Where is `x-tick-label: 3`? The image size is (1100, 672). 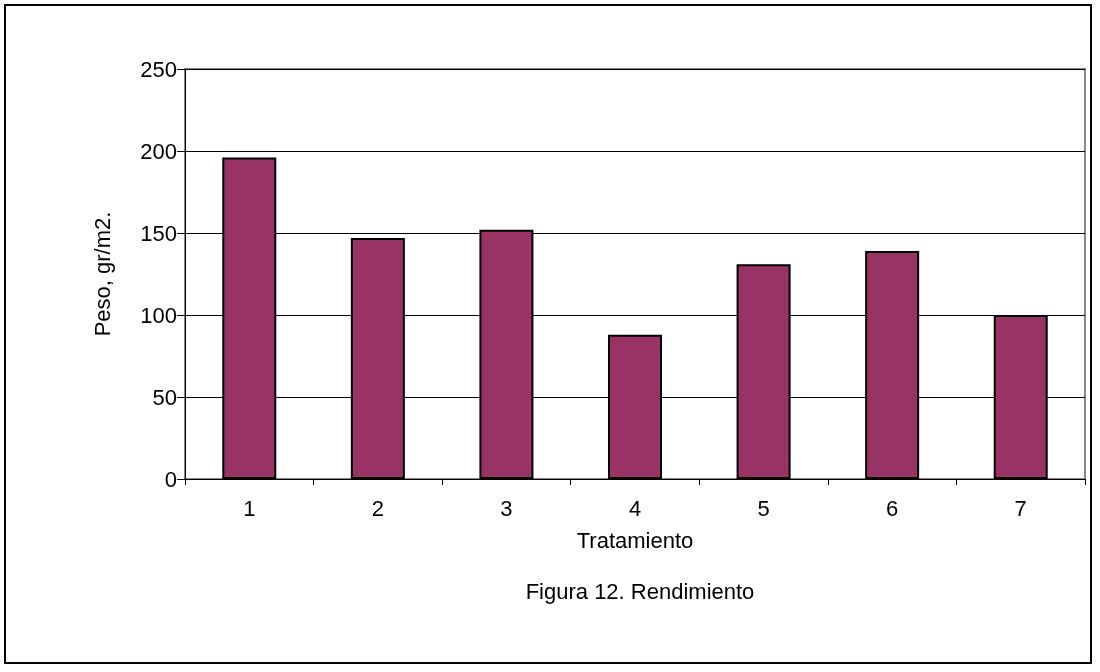
x-tick-label: 3 is located at coordinates (506, 508).